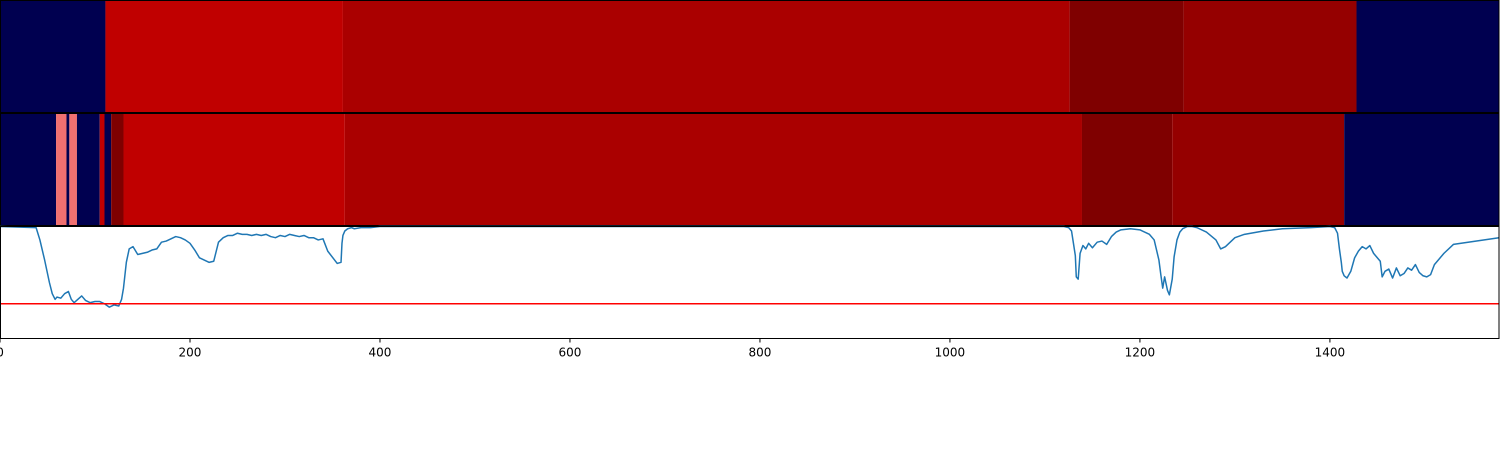  Describe the element at coordinates (759, 353) in the screenshot. I see `x-tick-label-4: 800` at that location.